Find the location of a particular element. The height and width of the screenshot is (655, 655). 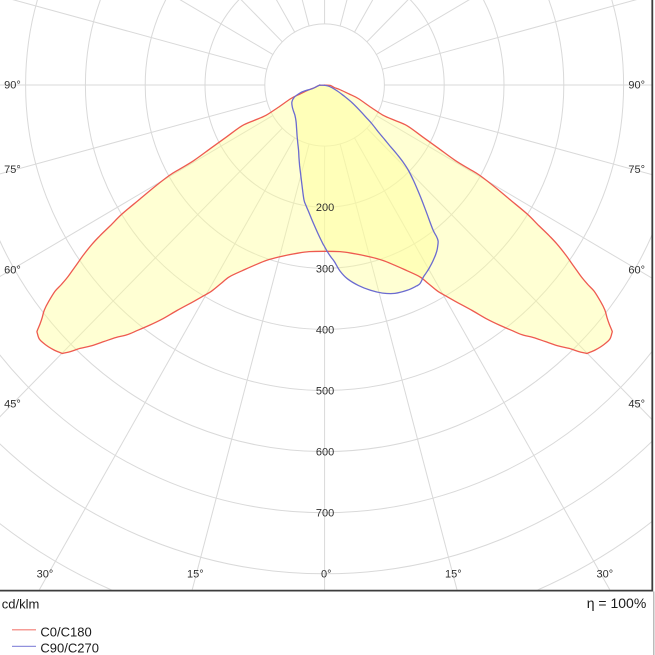

svg-text: C0/C180 is located at coordinates (65, 631).